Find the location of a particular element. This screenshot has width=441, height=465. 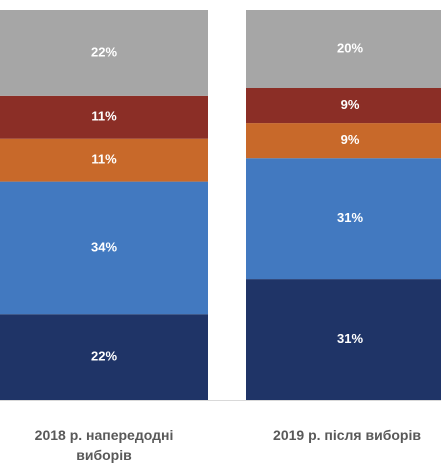

data-label: 34% is located at coordinates (104, 246).